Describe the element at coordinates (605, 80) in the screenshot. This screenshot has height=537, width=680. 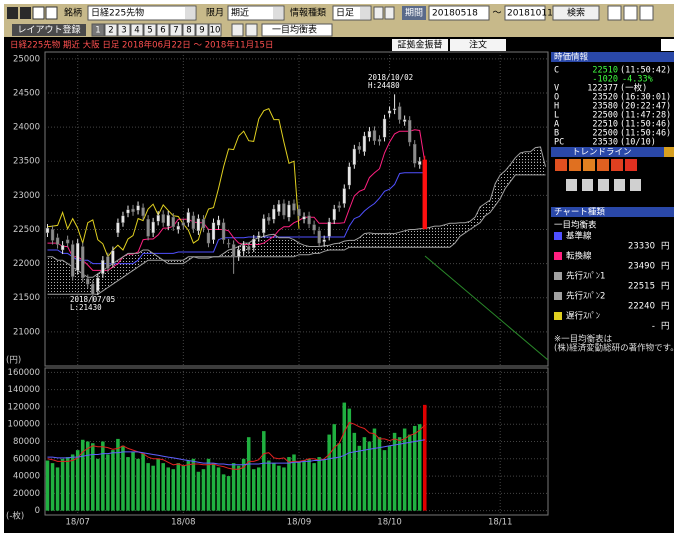
I see `quote-change: -1020` at that location.